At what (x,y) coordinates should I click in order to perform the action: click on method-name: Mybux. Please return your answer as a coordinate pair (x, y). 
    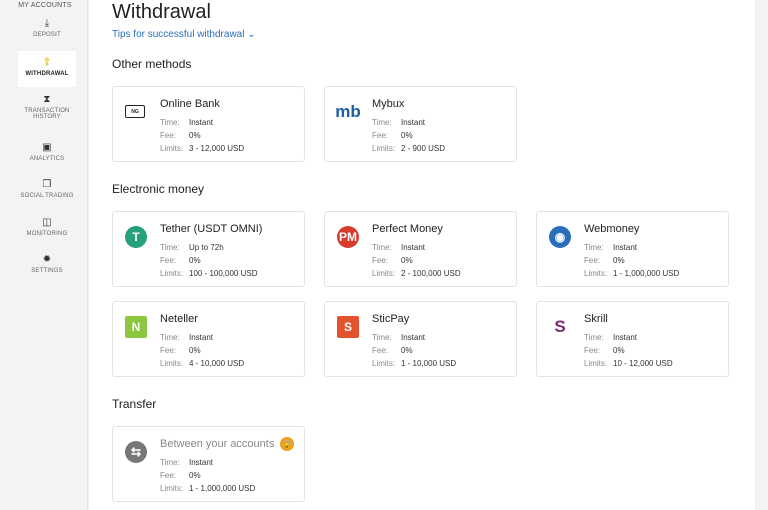
    Looking at the image, I should click on (388, 104).